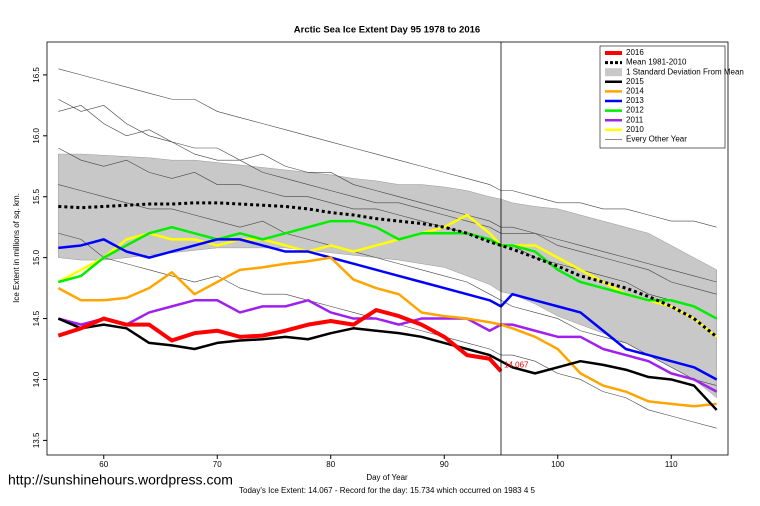 The width and height of the screenshot is (760, 506). What do you see at coordinates (36, 135) in the screenshot?
I see `y-tick-label: 16.0` at bounding box center [36, 135].